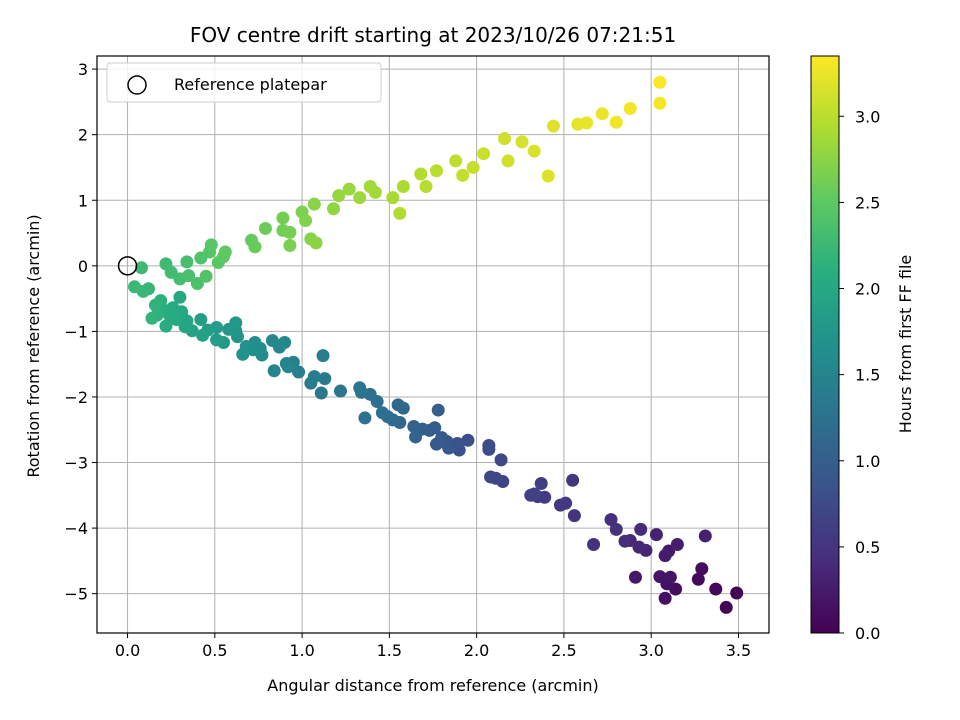 The height and width of the screenshot is (720, 960). What do you see at coordinates (825, 344) in the screenshot?
I see `colorbar-gradient` at bounding box center [825, 344].